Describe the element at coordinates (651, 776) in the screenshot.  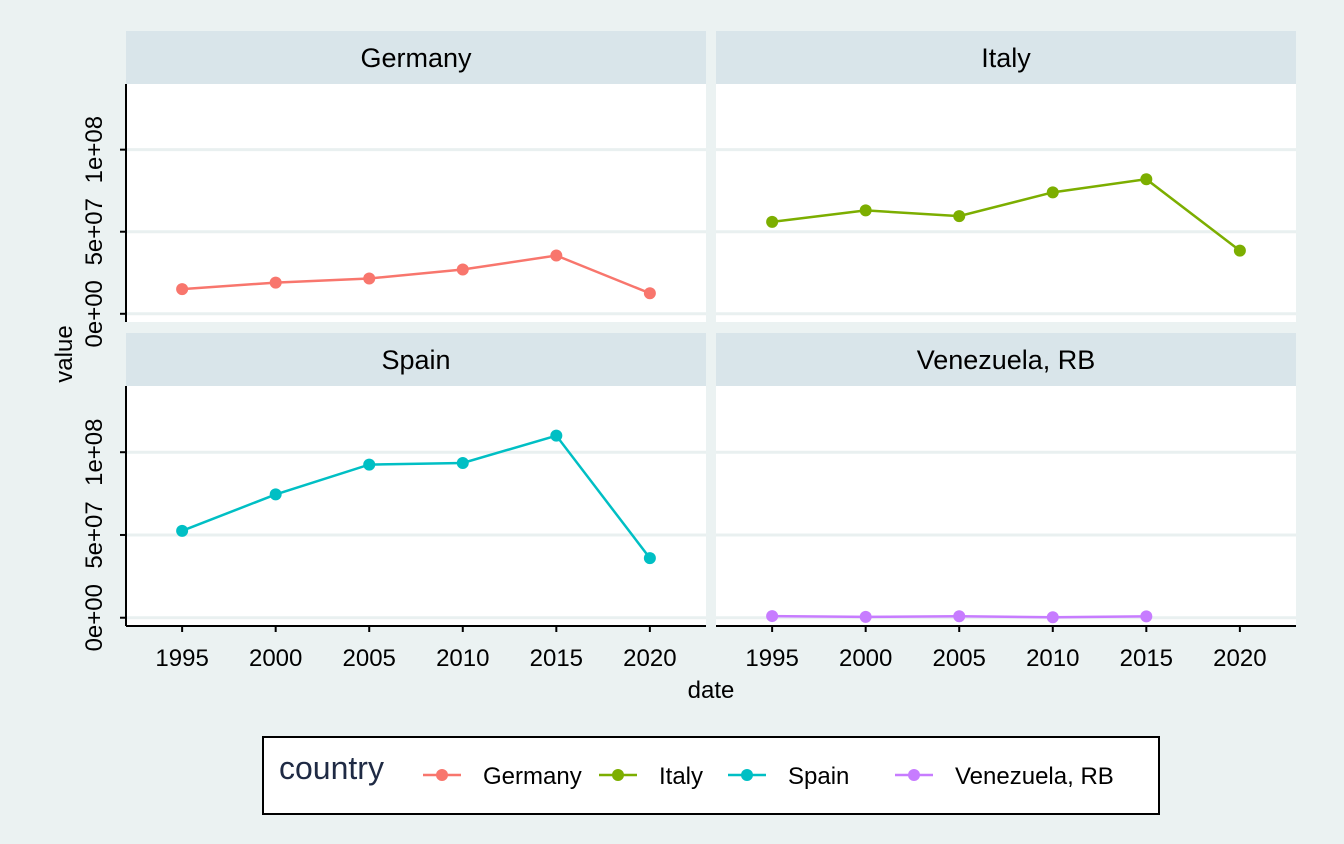
I see `legend-item-italy: Italy` at that location.